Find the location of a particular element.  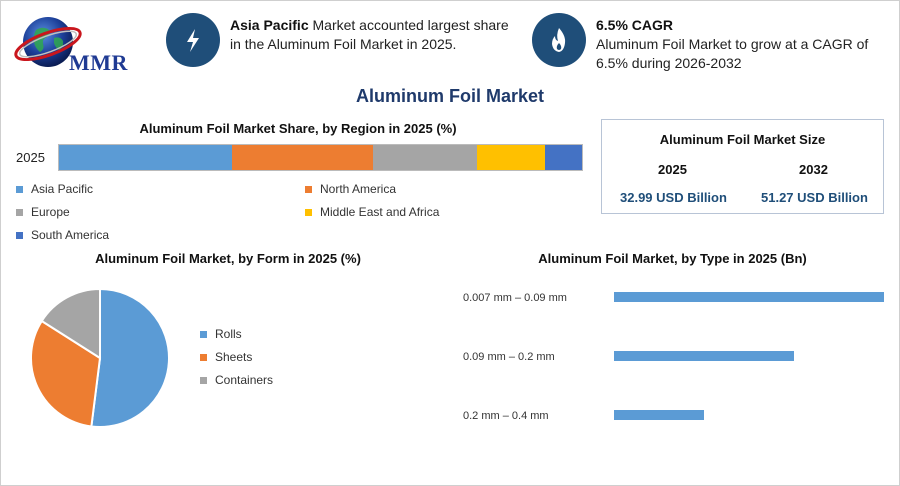

market-size-year-2025: 2025 is located at coordinates (672, 169).